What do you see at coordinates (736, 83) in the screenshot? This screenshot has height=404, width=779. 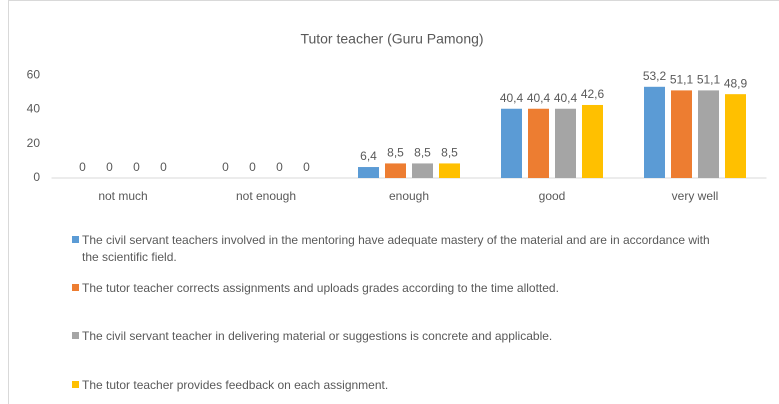 I see `data-label: 48,9` at bounding box center [736, 83].